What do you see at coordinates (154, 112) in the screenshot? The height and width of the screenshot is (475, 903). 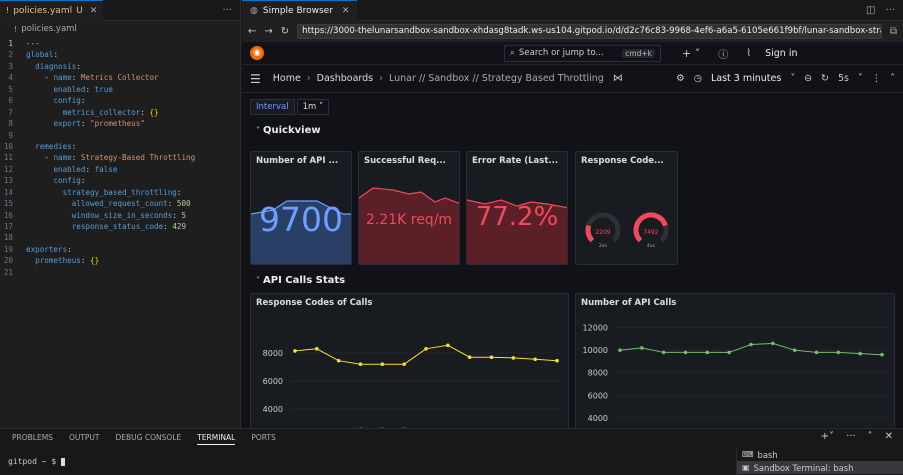 I see `token: {}` at bounding box center [154, 112].